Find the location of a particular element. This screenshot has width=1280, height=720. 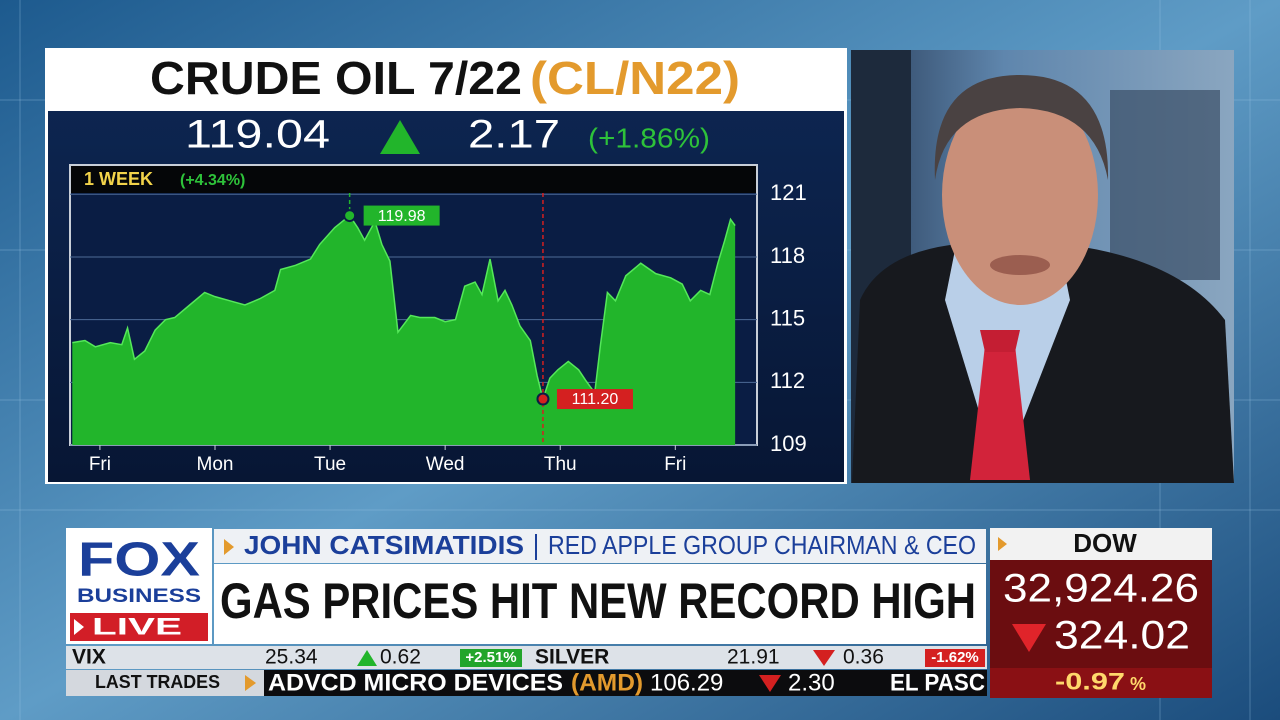

guest-title: RED APPLE GROUP CHAIRMAN & CEO is located at coordinates (762, 545).